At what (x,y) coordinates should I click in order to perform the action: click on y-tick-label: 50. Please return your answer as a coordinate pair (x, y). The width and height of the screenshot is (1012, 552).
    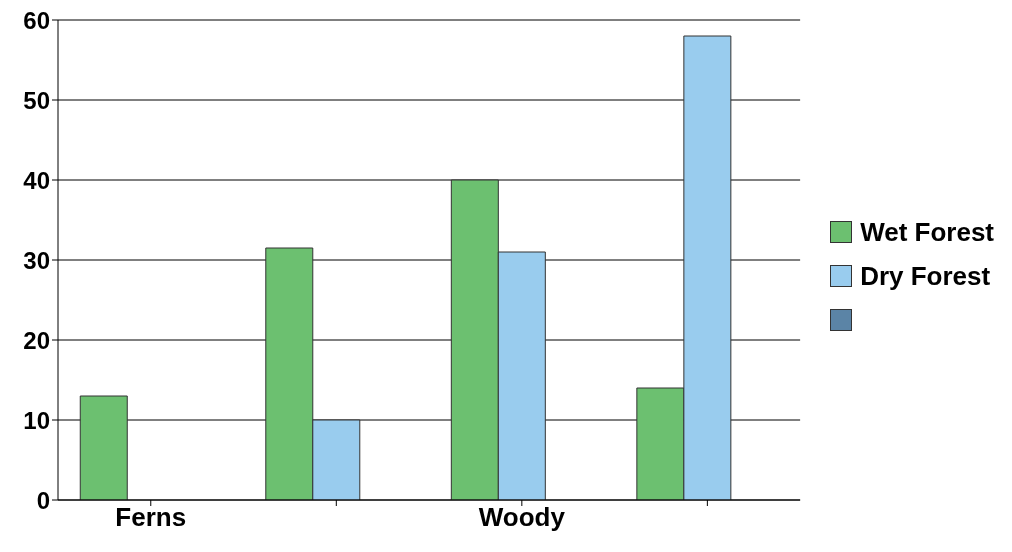
    Looking at the image, I should click on (36, 100).